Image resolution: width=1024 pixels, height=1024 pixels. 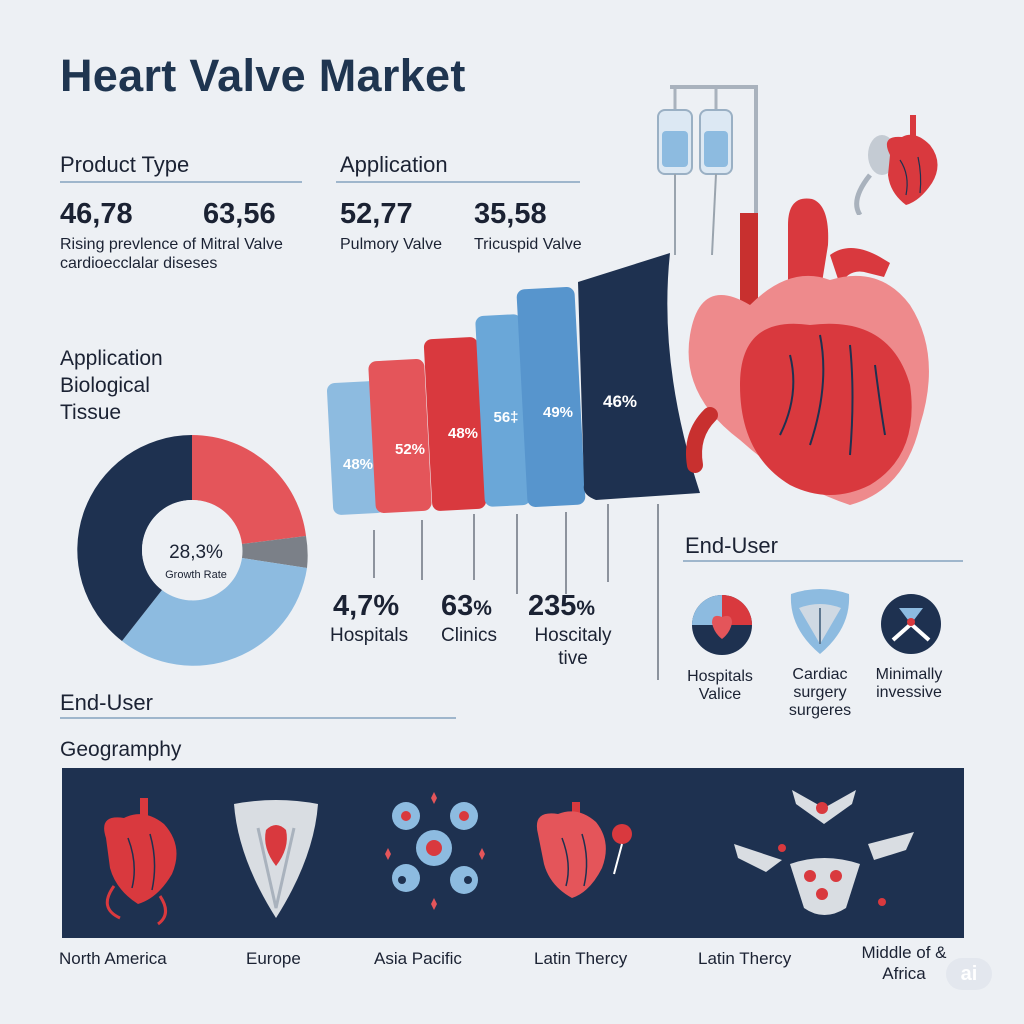 What do you see at coordinates (505, 417) in the screenshot?
I see `bar-label-4: 56‡` at bounding box center [505, 417].